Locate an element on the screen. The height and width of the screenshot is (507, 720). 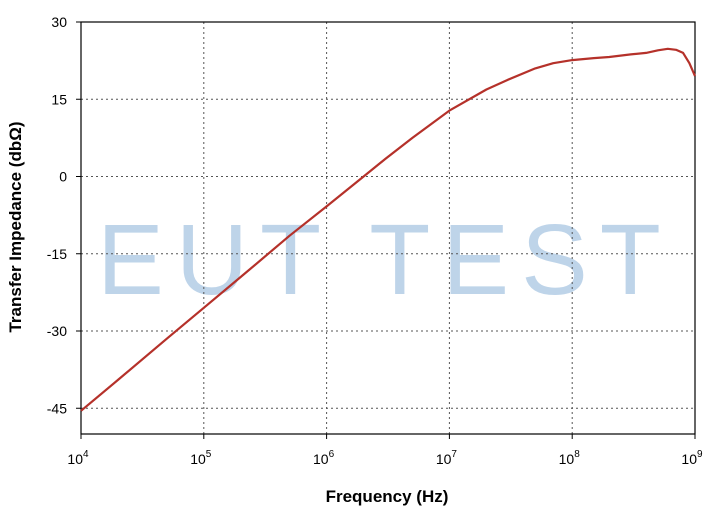
x-tick-label: 10⁸ is located at coordinates (570, 458).